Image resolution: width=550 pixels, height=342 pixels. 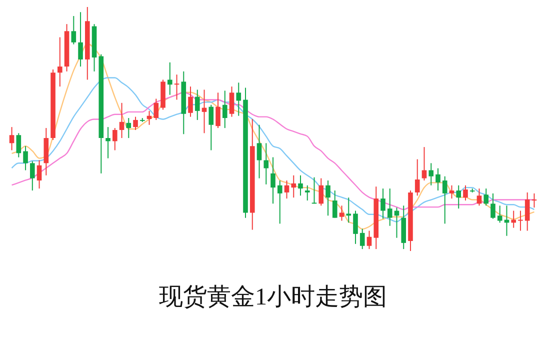 I want to click on text: 现货黄金1小时走势图, so click(x=273, y=297).